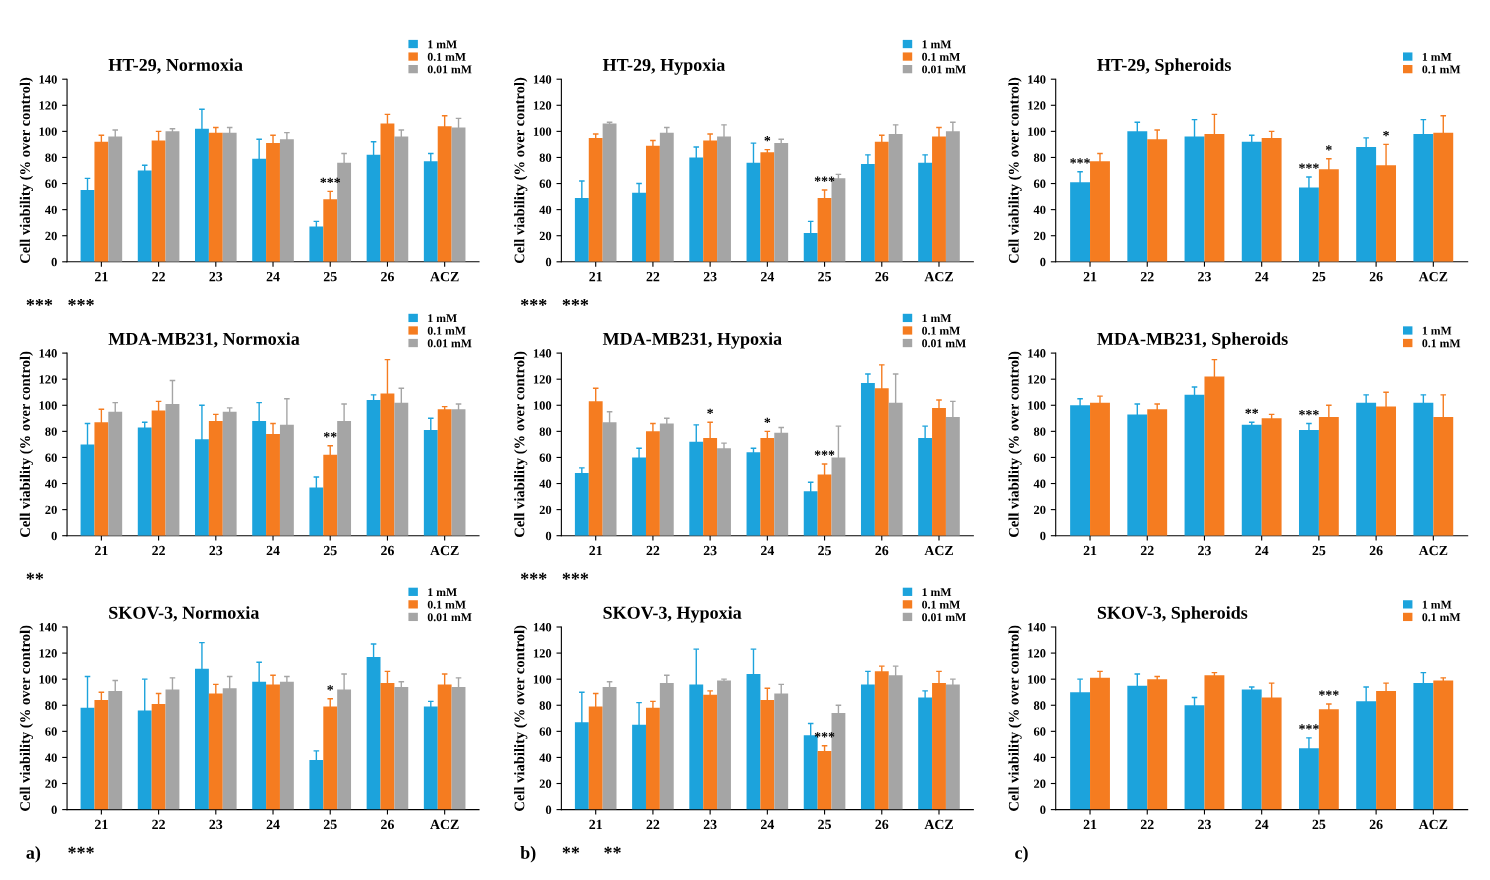 The image size is (1490, 880). What do you see at coordinates (595, 276) in the screenshot?
I see `x-tick-label: 21` at bounding box center [595, 276].